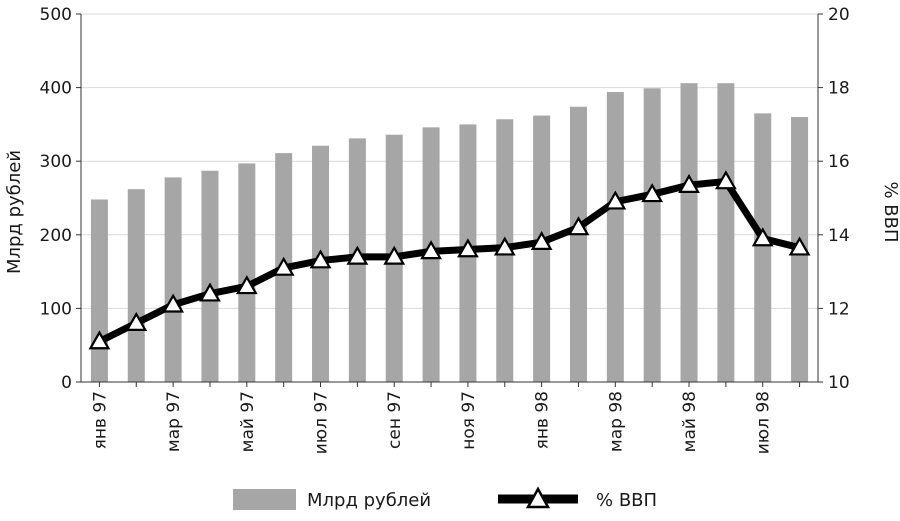 This screenshot has height=521, width=900. I want to click on y-left-tick-label: 400, so click(56, 89).